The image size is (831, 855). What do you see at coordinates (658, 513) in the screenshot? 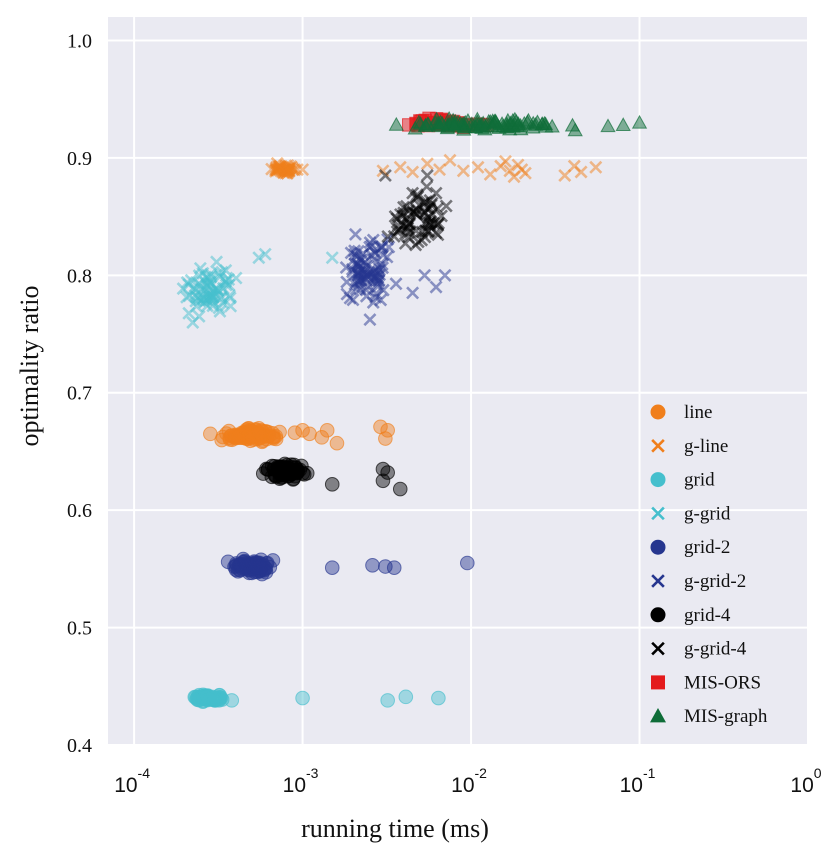
I see `legend-marker-g-grid` at bounding box center [658, 513].